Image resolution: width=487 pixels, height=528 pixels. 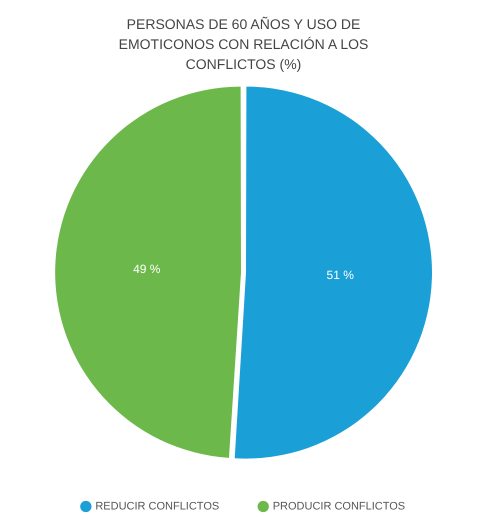 I want to click on legend-label: REDUCIR CONFLICTOS, so click(x=157, y=506).